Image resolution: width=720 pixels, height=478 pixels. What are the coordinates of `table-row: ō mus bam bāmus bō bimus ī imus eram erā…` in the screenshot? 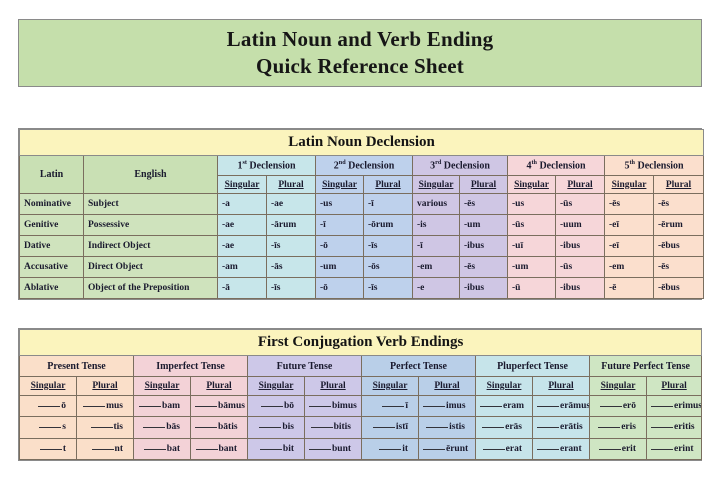 It's located at (361, 406).